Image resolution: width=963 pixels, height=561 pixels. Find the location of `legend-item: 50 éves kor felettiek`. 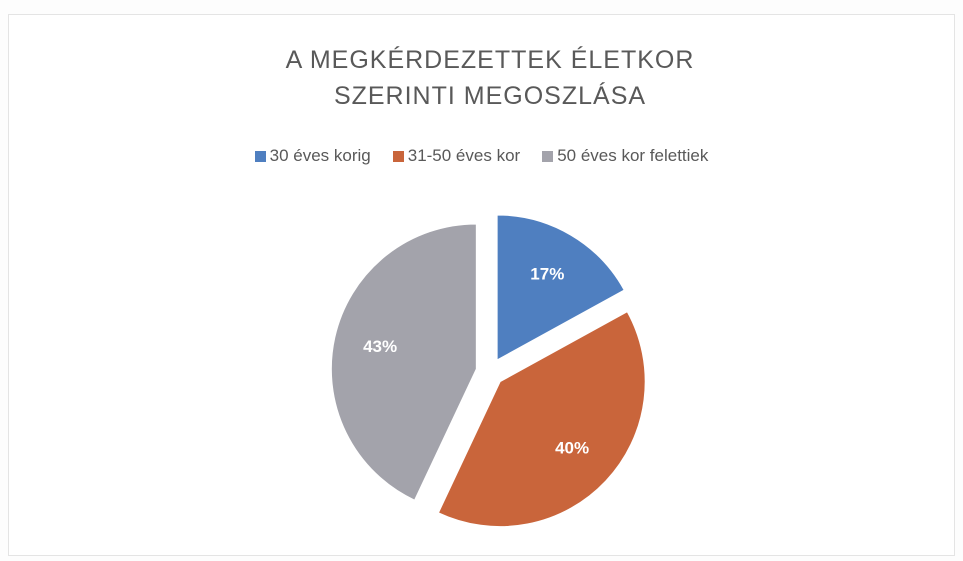

legend-item: 50 éves kor felettiek is located at coordinates (625, 156).